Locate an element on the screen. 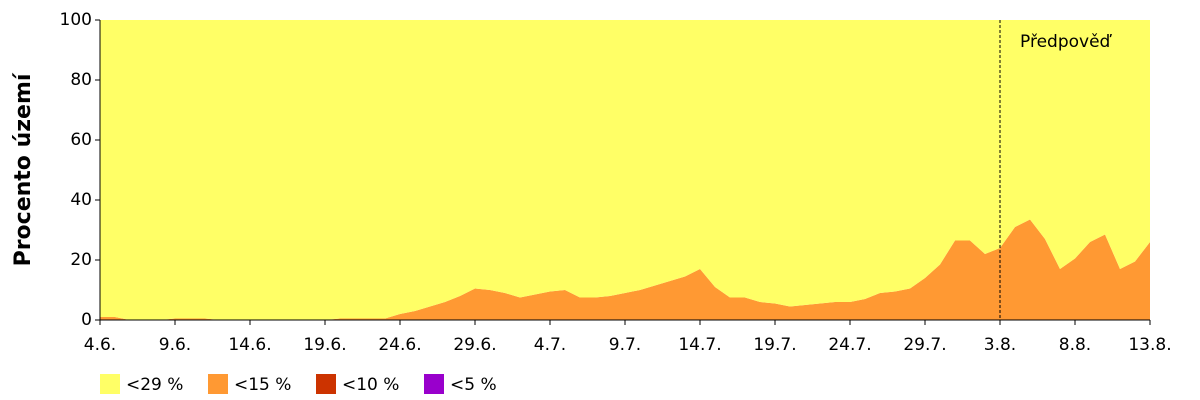 The height and width of the screenshot is (400, 1200). x-tick-label: 8.8. is located at coordinates (1075, 345).